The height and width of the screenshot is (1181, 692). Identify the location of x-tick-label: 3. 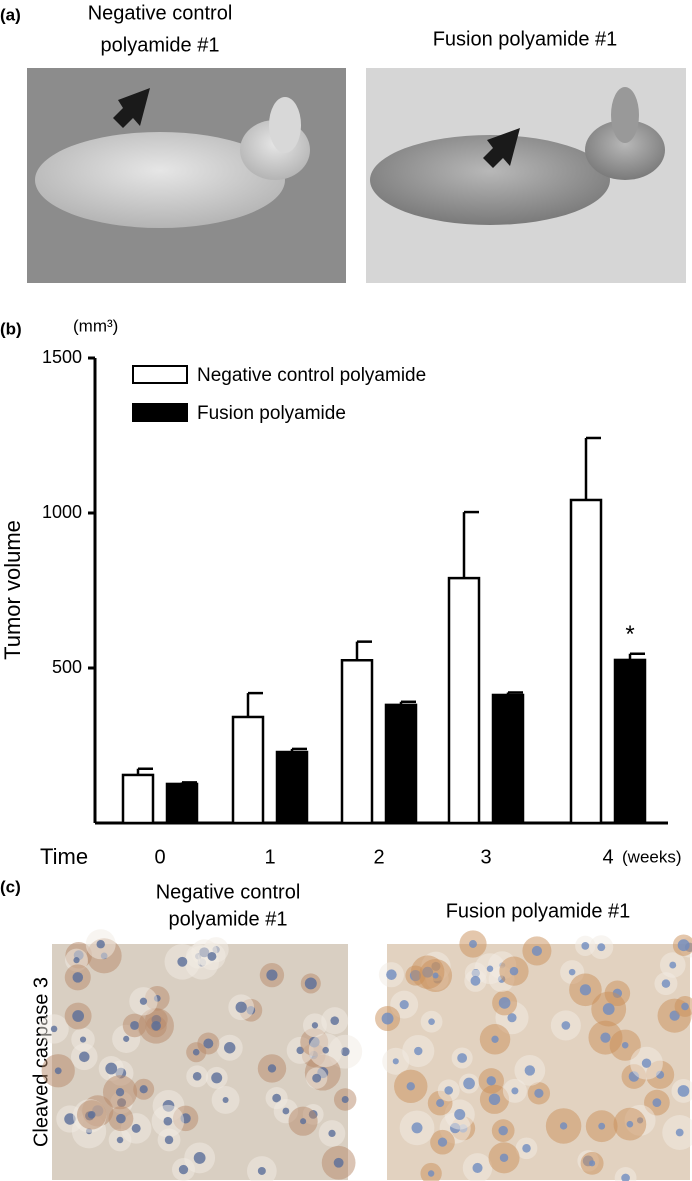
(485, 857).